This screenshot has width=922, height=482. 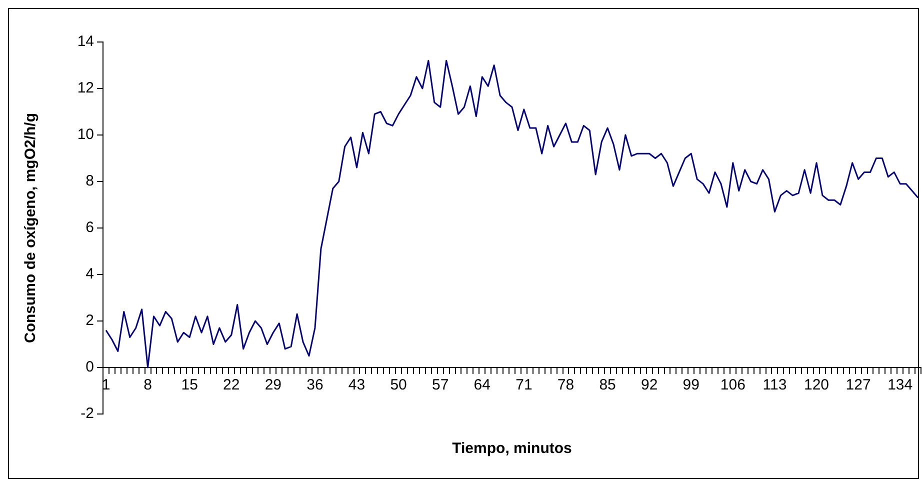 I want to click on x-tick-label: 29, so click(x=273, y=385).